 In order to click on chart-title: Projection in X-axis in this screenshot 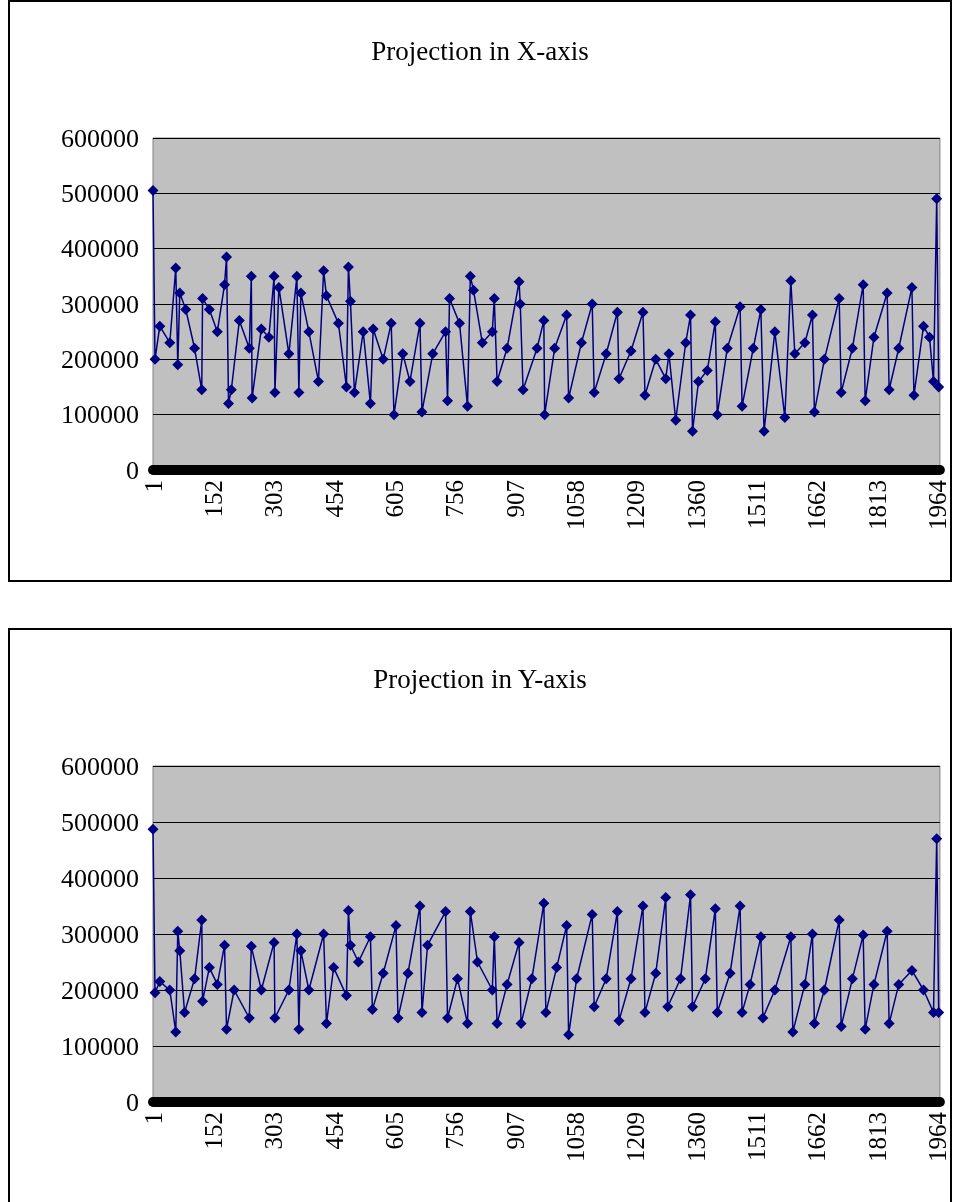, I will do `click(480, 50)`.